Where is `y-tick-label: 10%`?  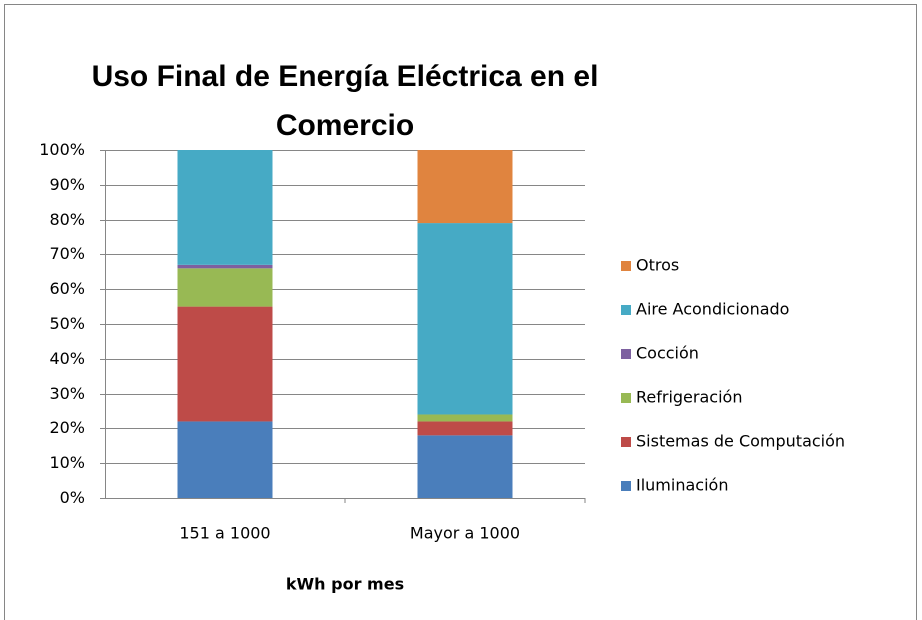 y-tick-label: 10% is located at coordinates (67, 462).